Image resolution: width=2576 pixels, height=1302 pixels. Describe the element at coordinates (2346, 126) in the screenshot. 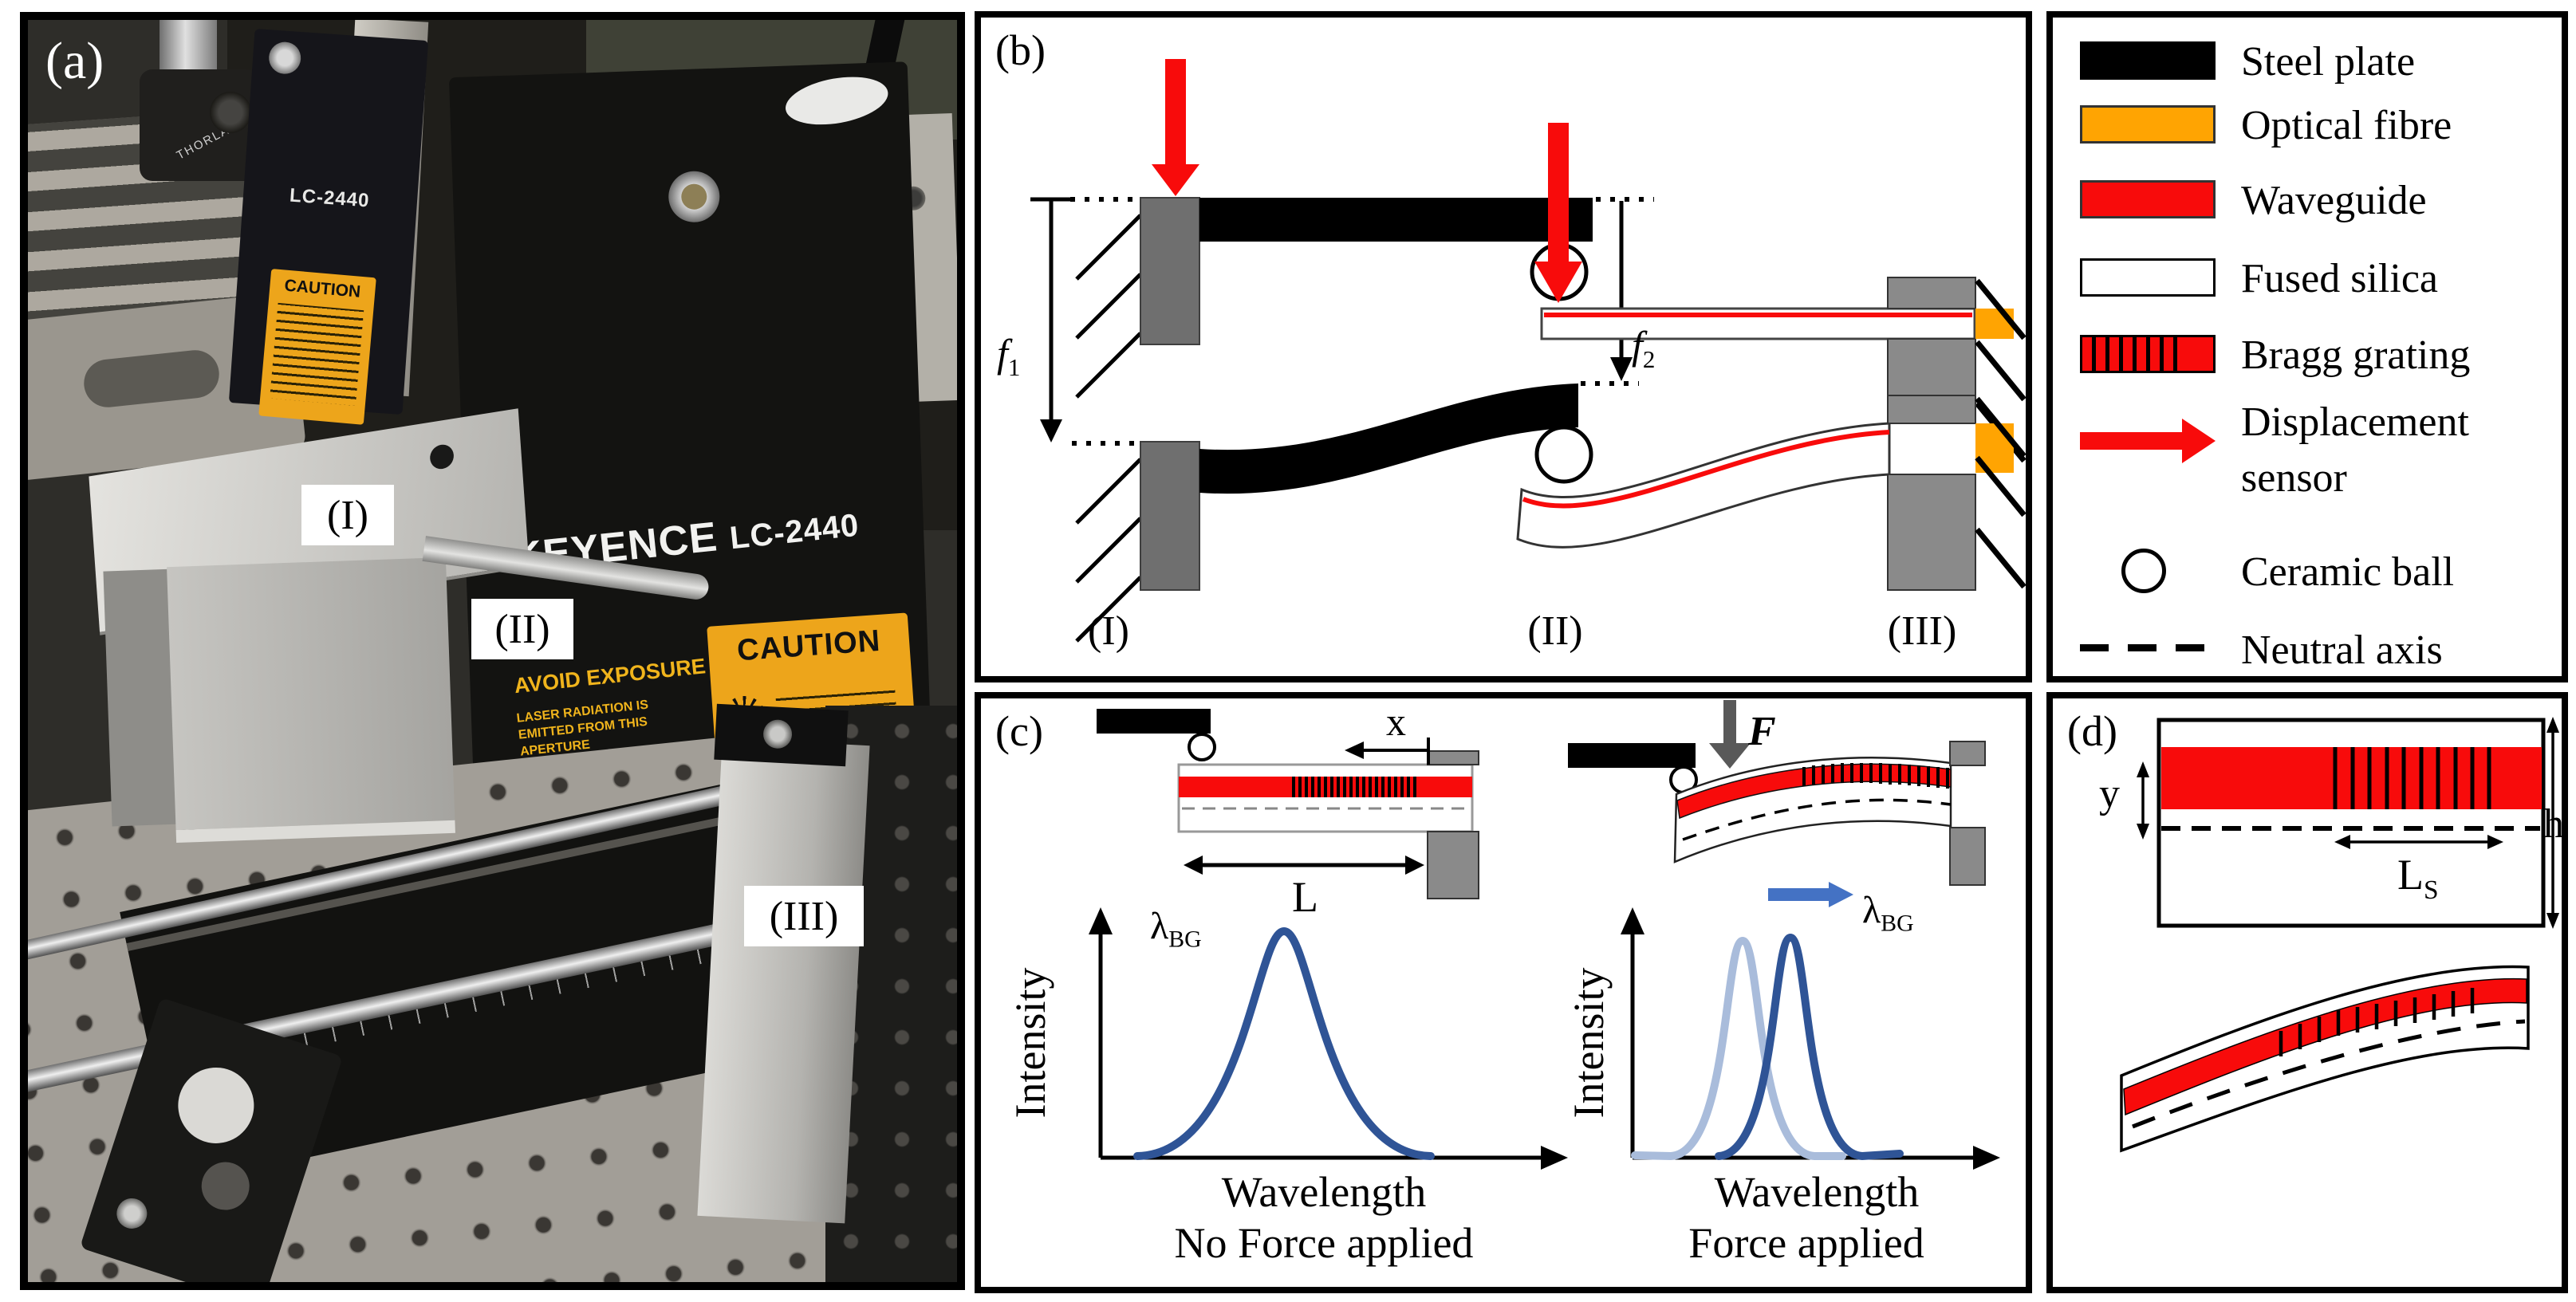

I see `legend-optical-fibre: Optical fibre` at that location.